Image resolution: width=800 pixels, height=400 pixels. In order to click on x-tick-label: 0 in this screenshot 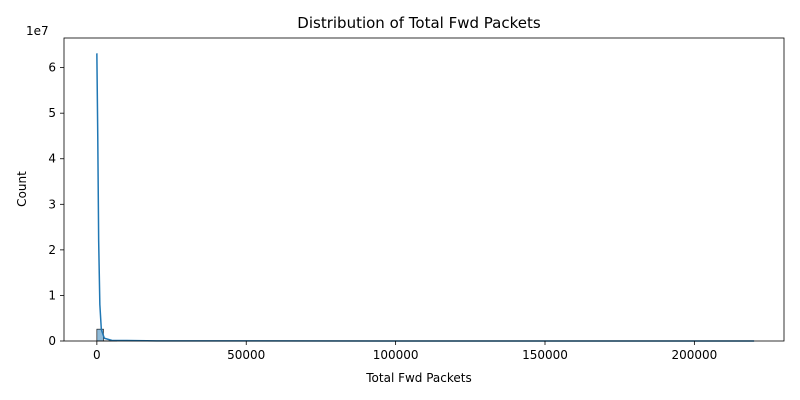, I will do `click(97, 355)`.